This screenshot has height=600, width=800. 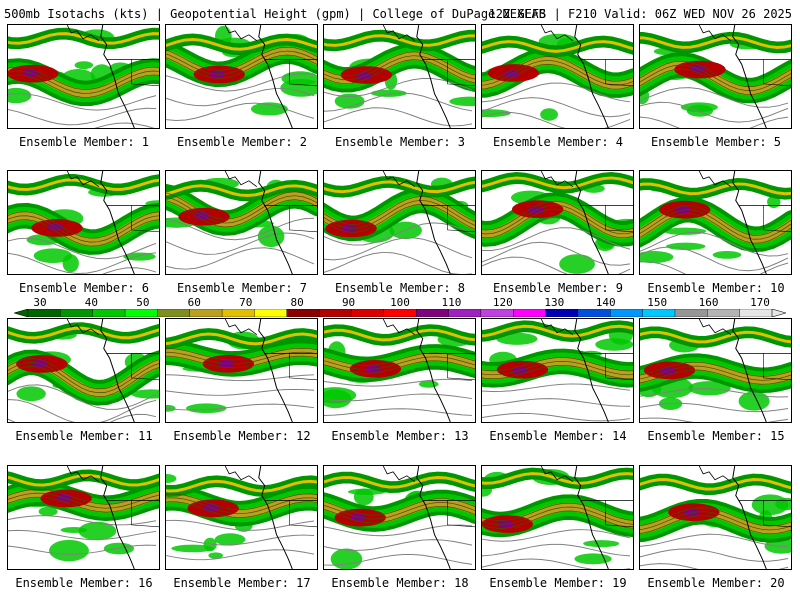 I want to click on colorbar-label: 150, so click(x=657, y=302).